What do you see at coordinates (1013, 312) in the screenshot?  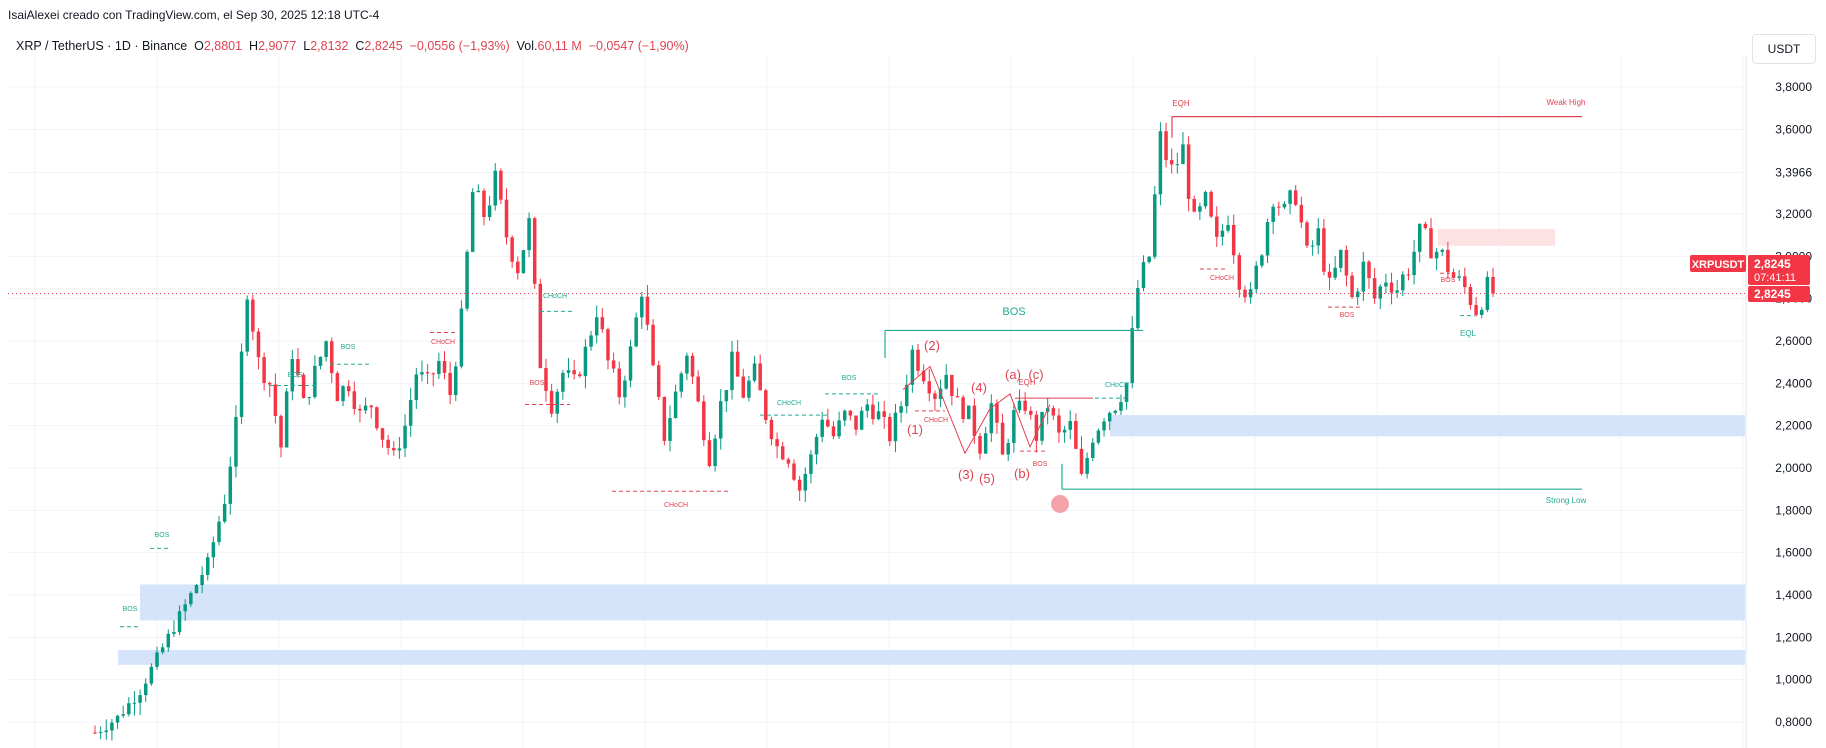 I see `bos-main-label: BOS` at bounding box center [1013, 312].